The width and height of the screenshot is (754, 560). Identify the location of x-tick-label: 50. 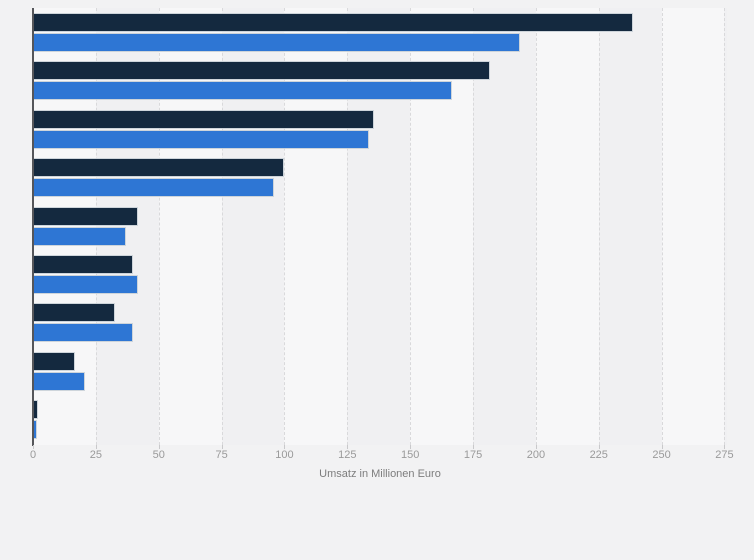
(158, 455).